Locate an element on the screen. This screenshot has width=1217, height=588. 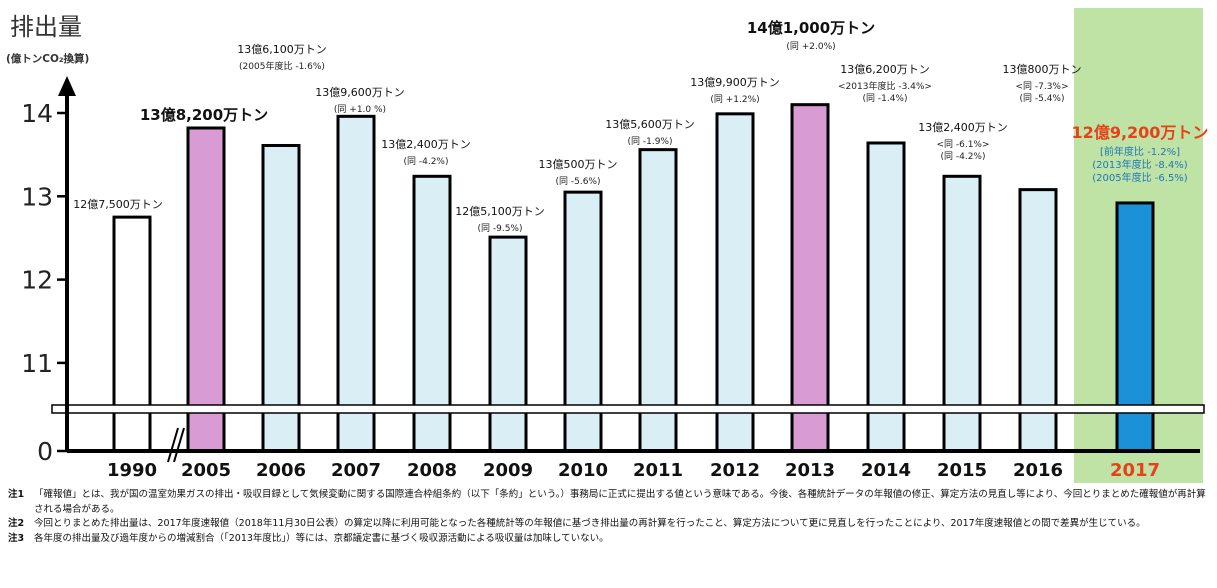
y-tick-label: 12 is located at coordinates (37, 280).